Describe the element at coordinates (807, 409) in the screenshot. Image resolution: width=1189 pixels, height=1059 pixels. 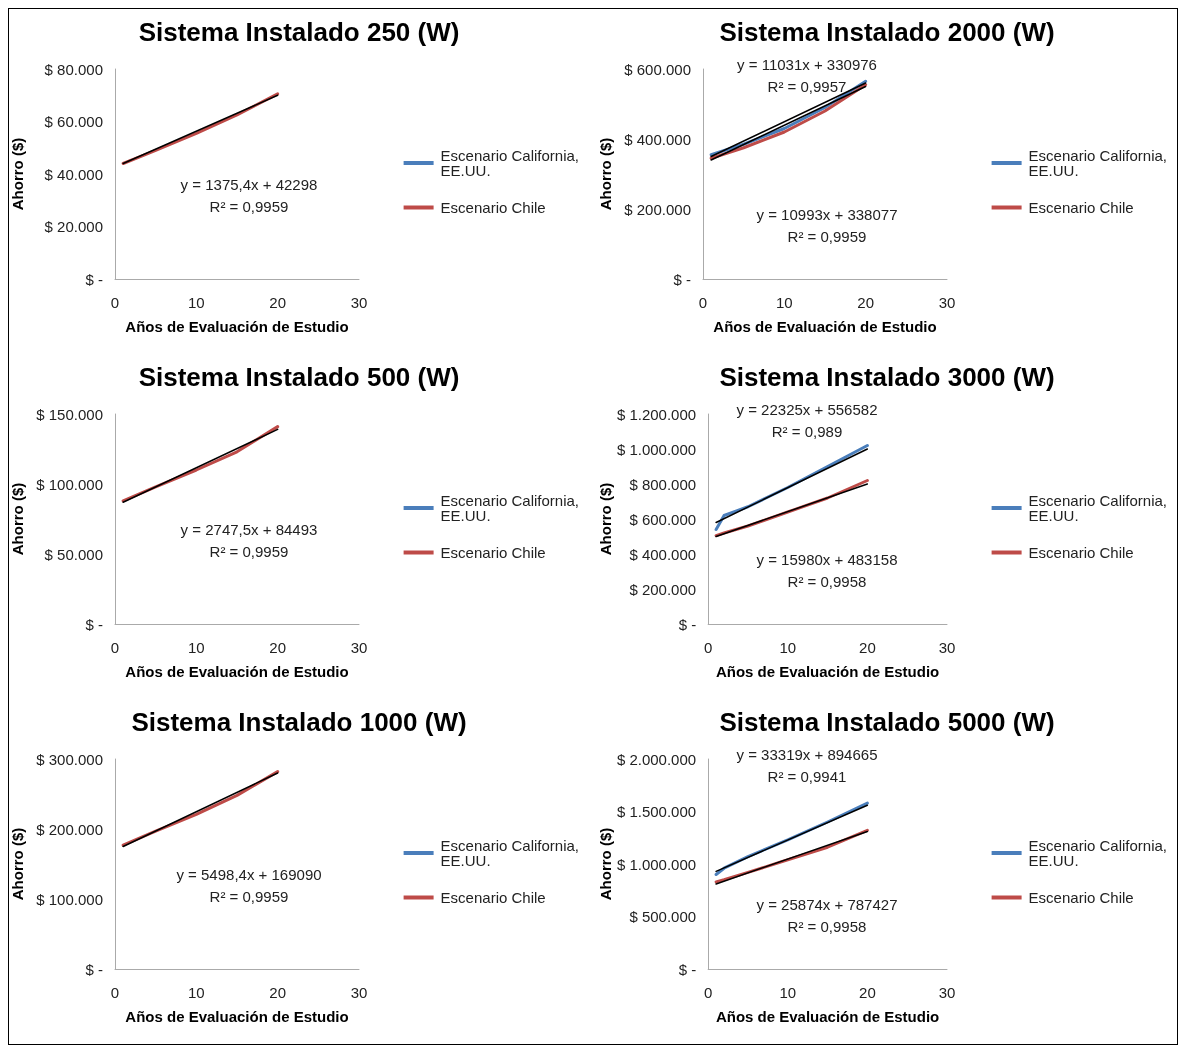
I see `annotation: y = 22325x + 556582` at that location.